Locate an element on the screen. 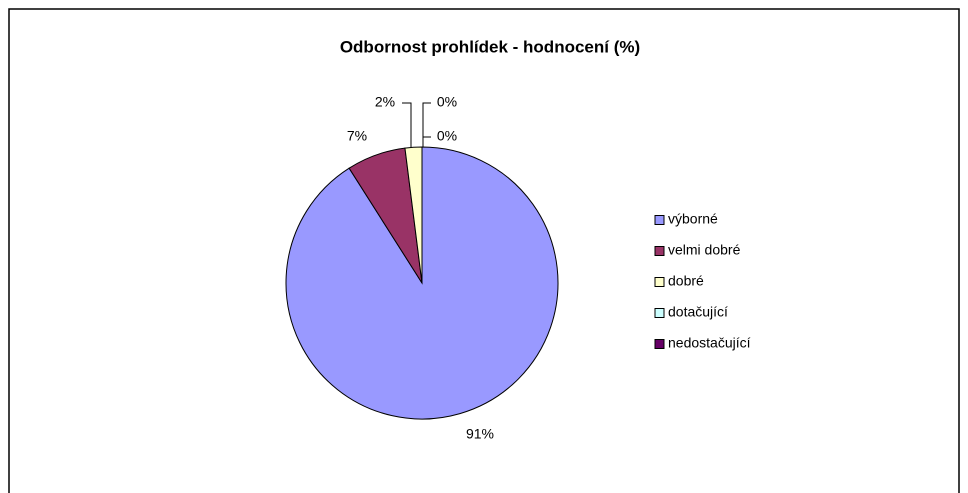 This screenshot has width=968, height=493. legend-label: dobré is located at coordinates (686, 281).